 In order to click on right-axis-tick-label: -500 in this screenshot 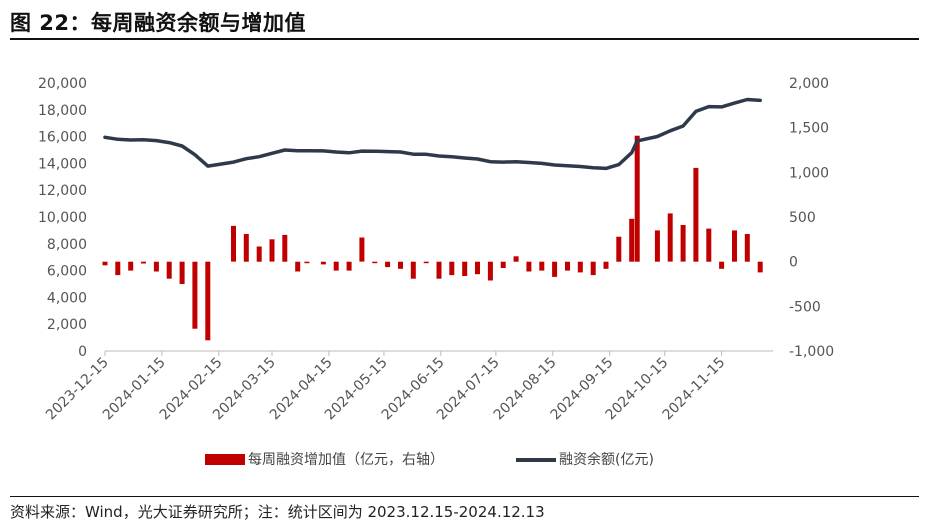, I will do `click(805, 307)`.